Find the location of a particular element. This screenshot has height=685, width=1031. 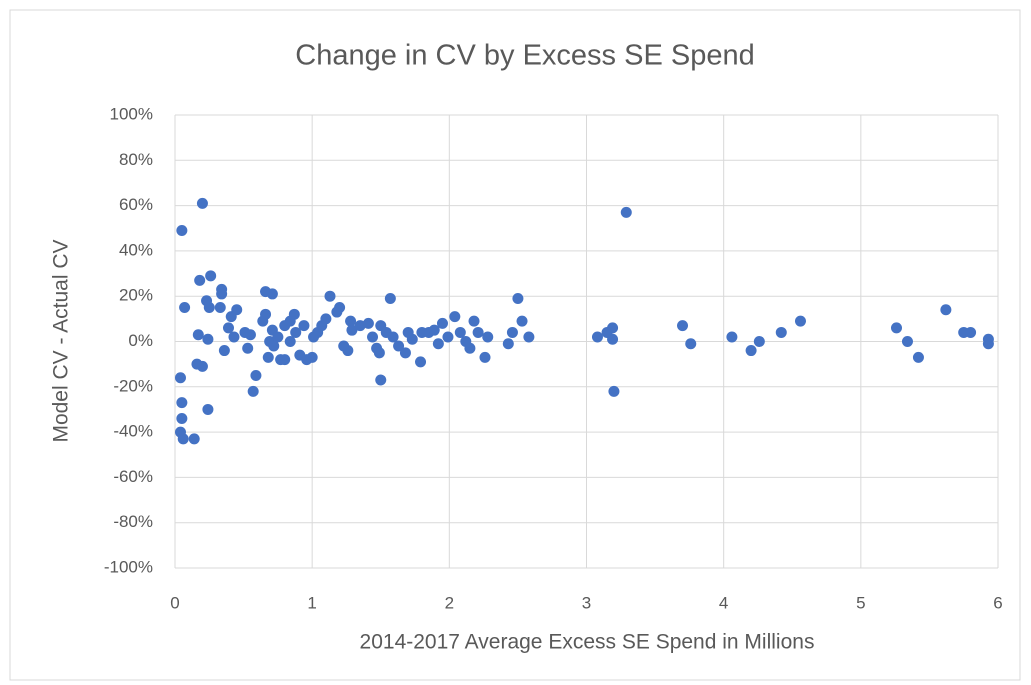

y-tick-label: 100% is located at coordinates (131, 113).